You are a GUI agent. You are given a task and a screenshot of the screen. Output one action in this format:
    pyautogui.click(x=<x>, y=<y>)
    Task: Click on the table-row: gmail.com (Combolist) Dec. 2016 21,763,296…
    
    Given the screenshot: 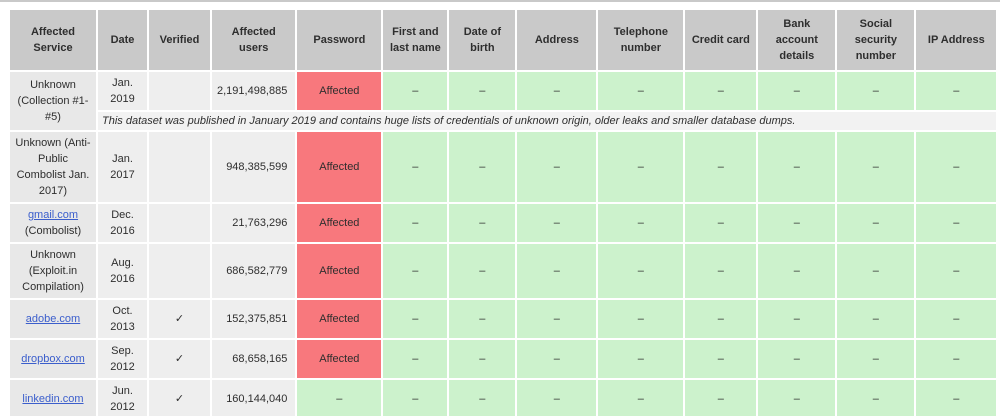 What is the action you would take?
    pyautogui.click(x=503, y=223)
    